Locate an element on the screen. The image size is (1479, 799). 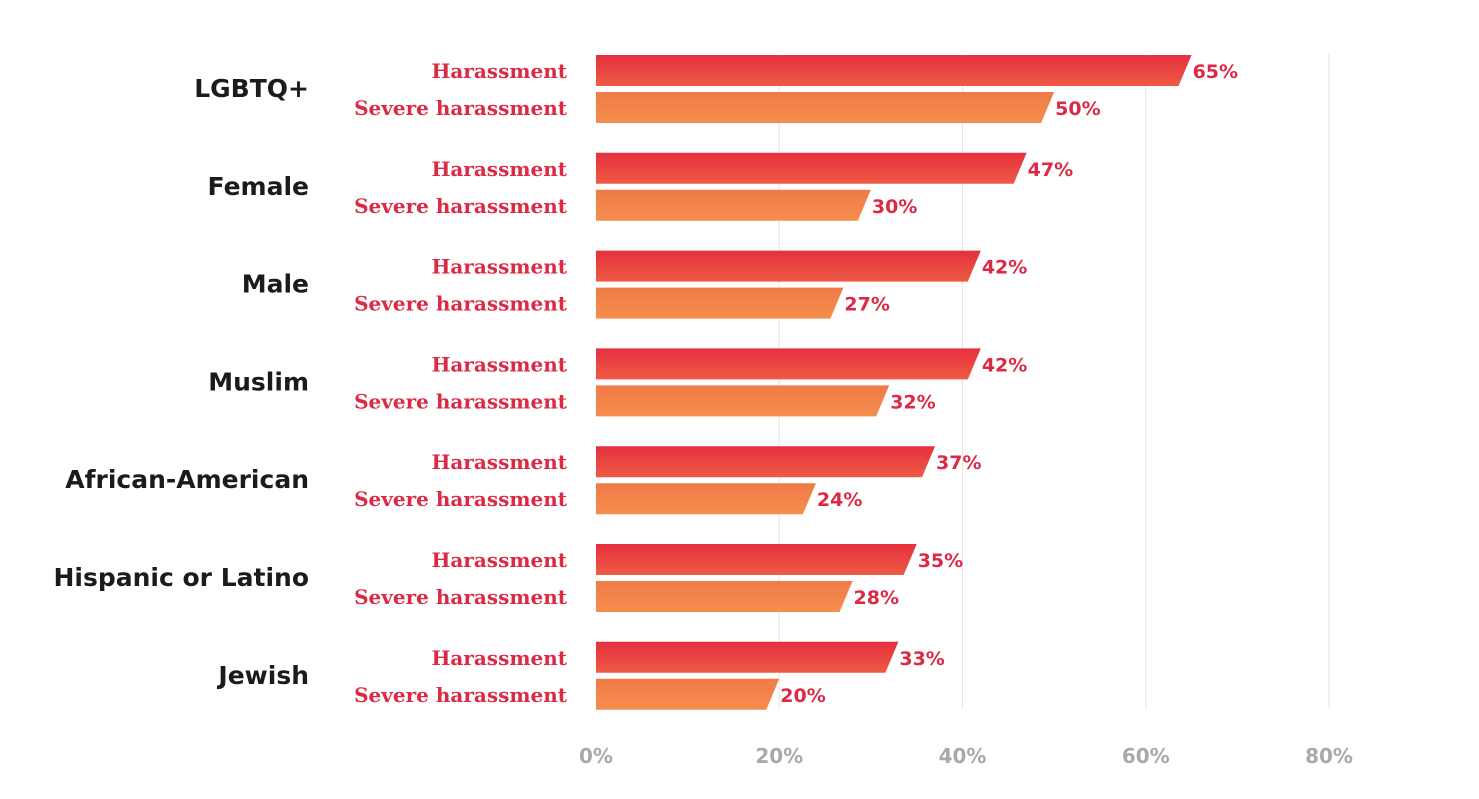
series-label-hispanic-or-latino-harassment: Harassment is located at coordinates (499, 560).